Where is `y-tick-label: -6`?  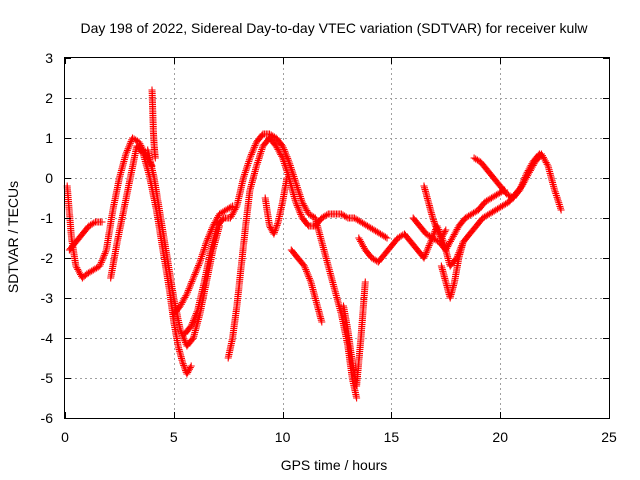 y-tick-label: -6 is located at coordinates (47, 418).